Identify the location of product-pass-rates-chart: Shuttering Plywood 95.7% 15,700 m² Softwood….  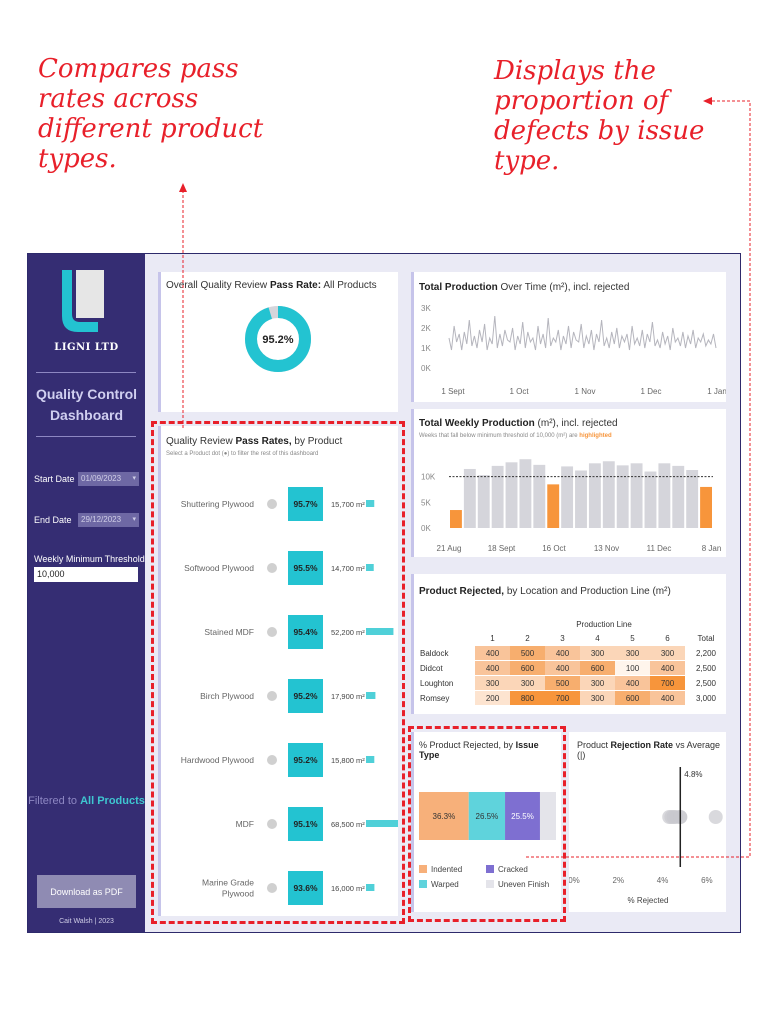
(289, 696).